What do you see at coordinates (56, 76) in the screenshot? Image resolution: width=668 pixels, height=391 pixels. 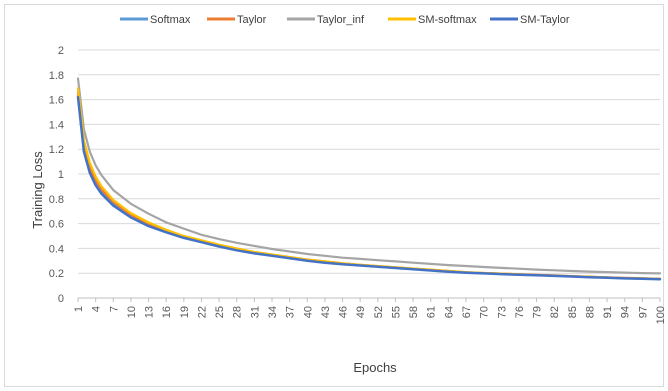 I see `y-tick-label: 1.8` at bounding box center [56, 76].